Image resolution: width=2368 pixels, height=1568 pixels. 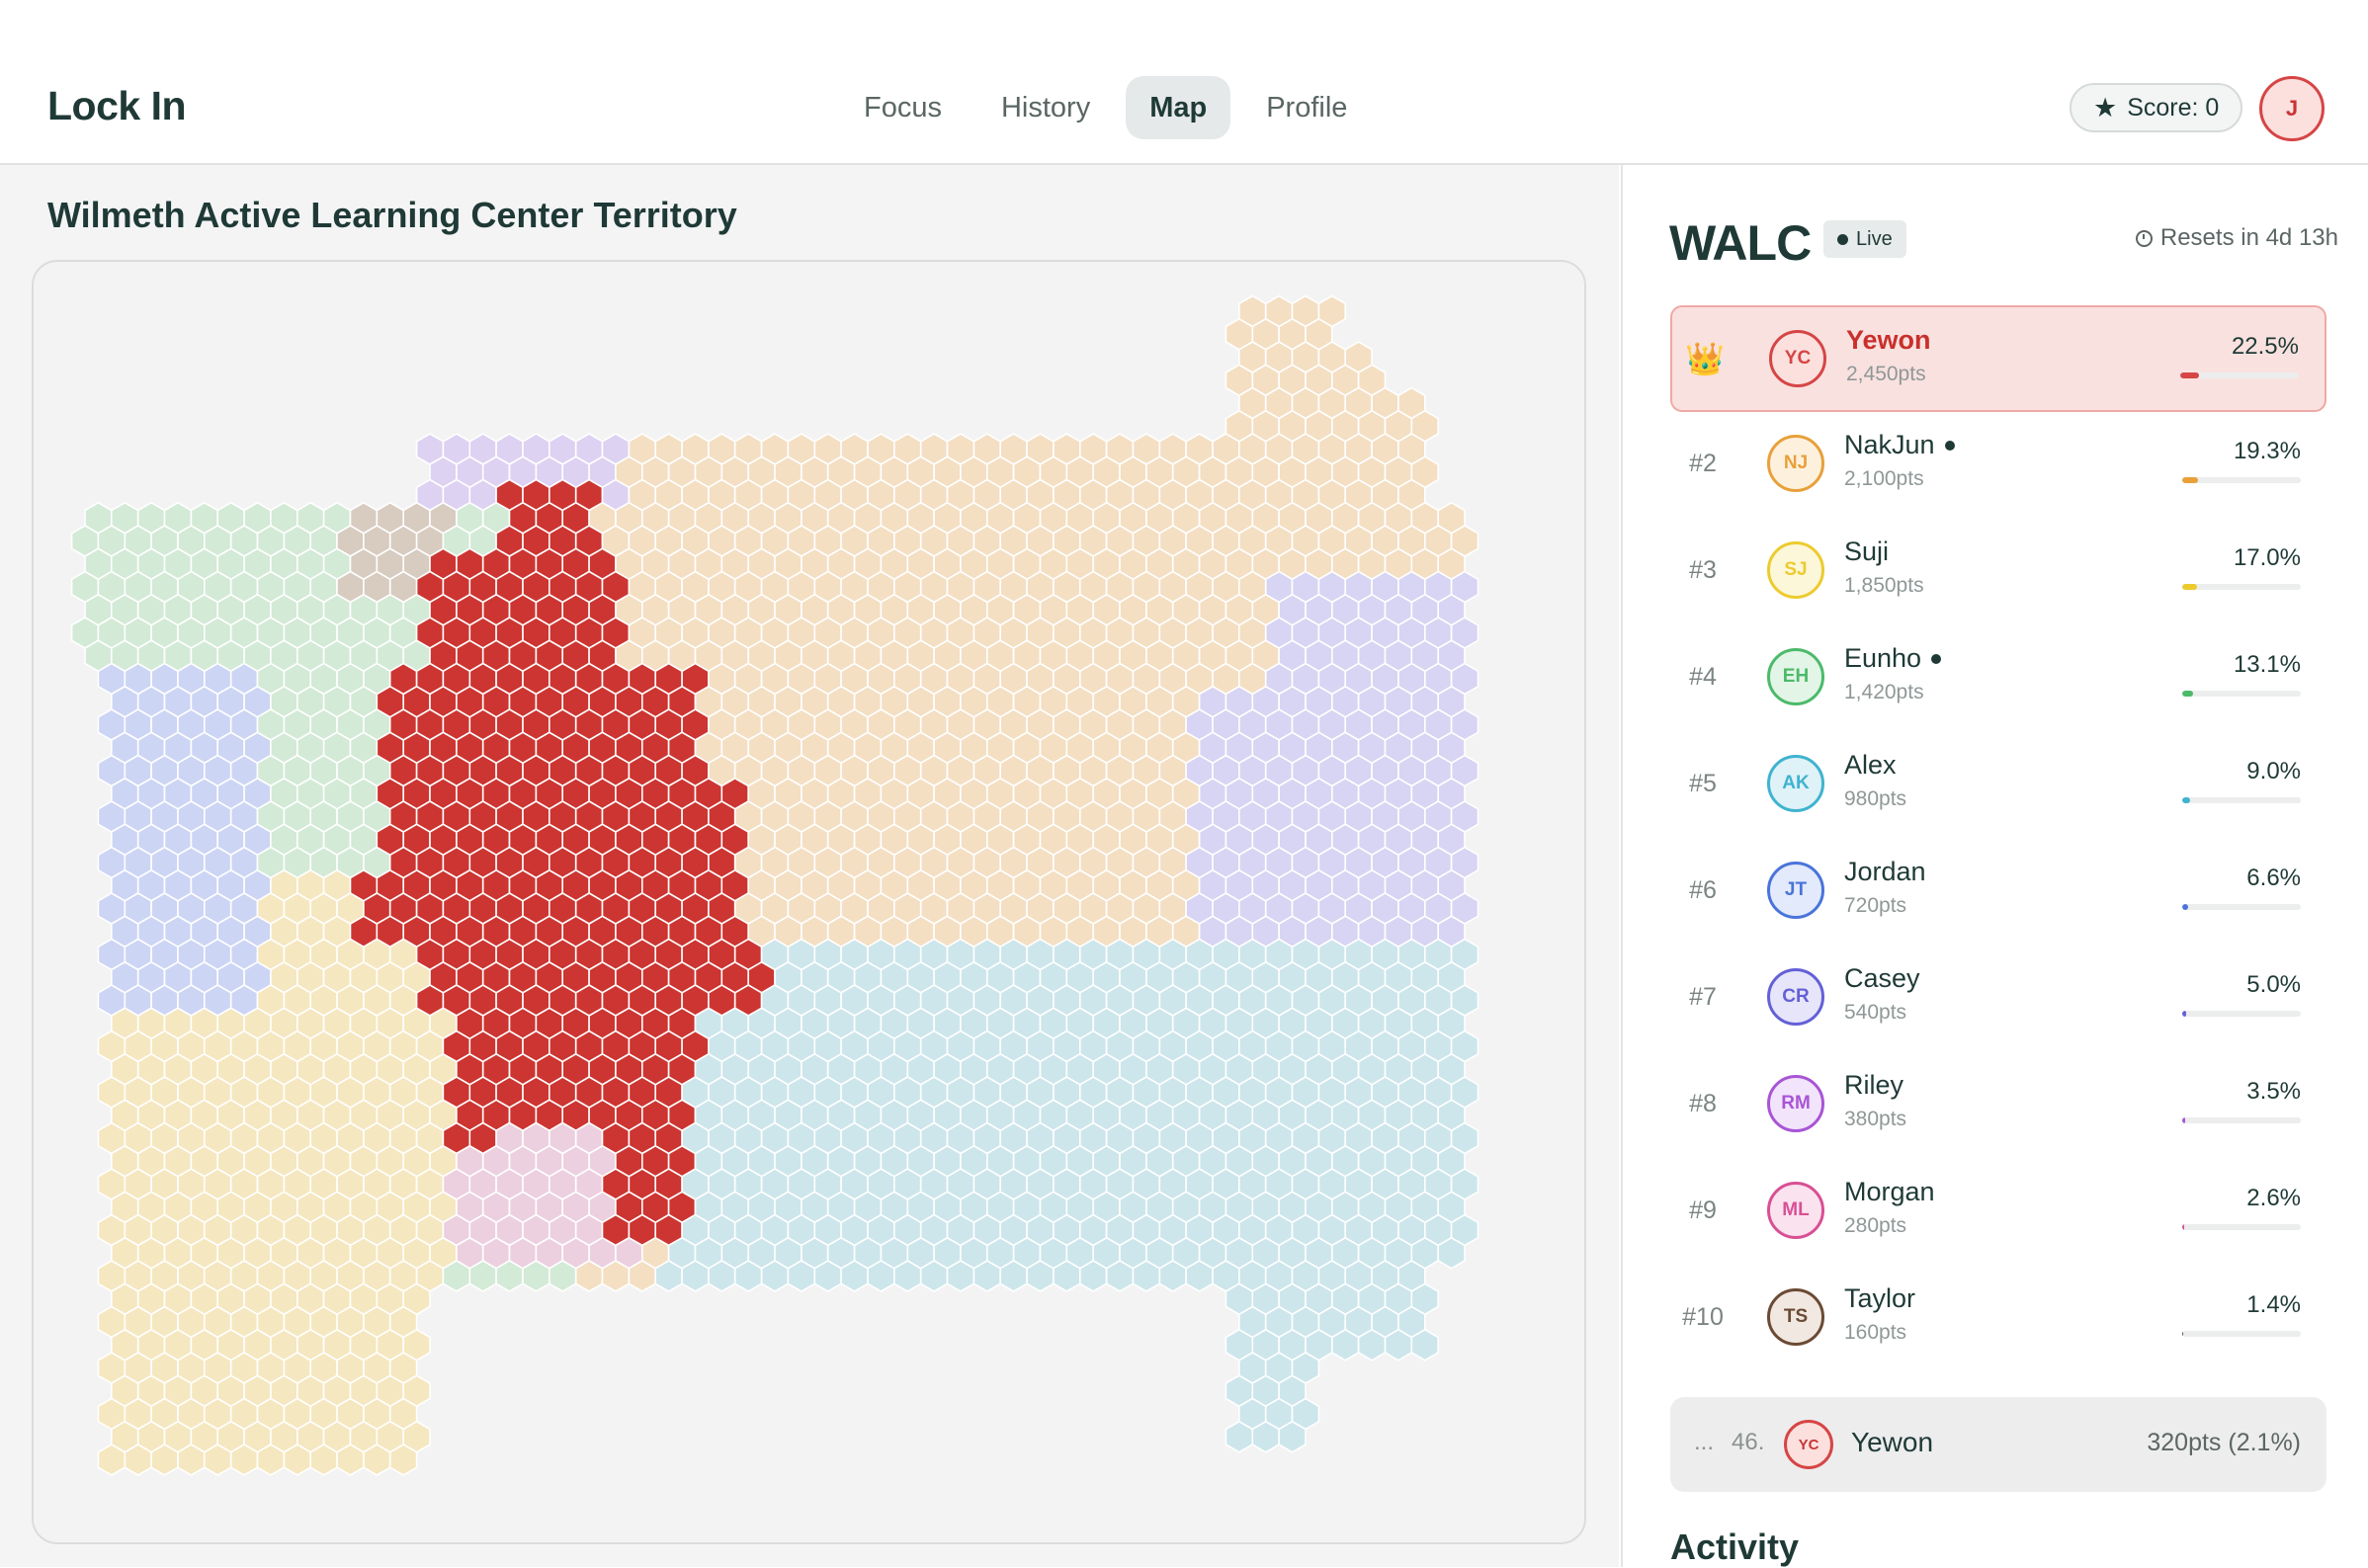 What do you see at coordinates (1307, 108) in the screenshot?
I see `nav-tab-profile: Profile` at bounding box center [1307, 108].